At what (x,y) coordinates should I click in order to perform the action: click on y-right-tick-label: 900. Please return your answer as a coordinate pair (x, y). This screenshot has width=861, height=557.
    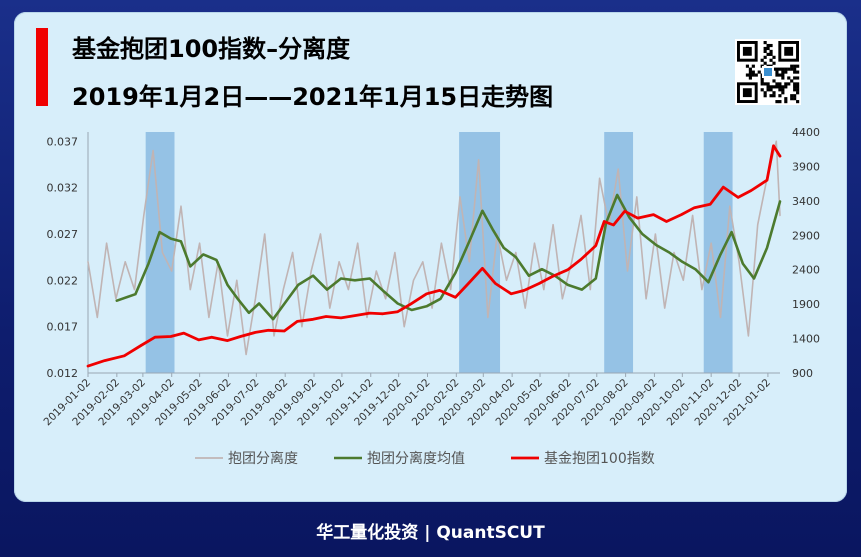
    Looking at the image, I should click on (802, 373).